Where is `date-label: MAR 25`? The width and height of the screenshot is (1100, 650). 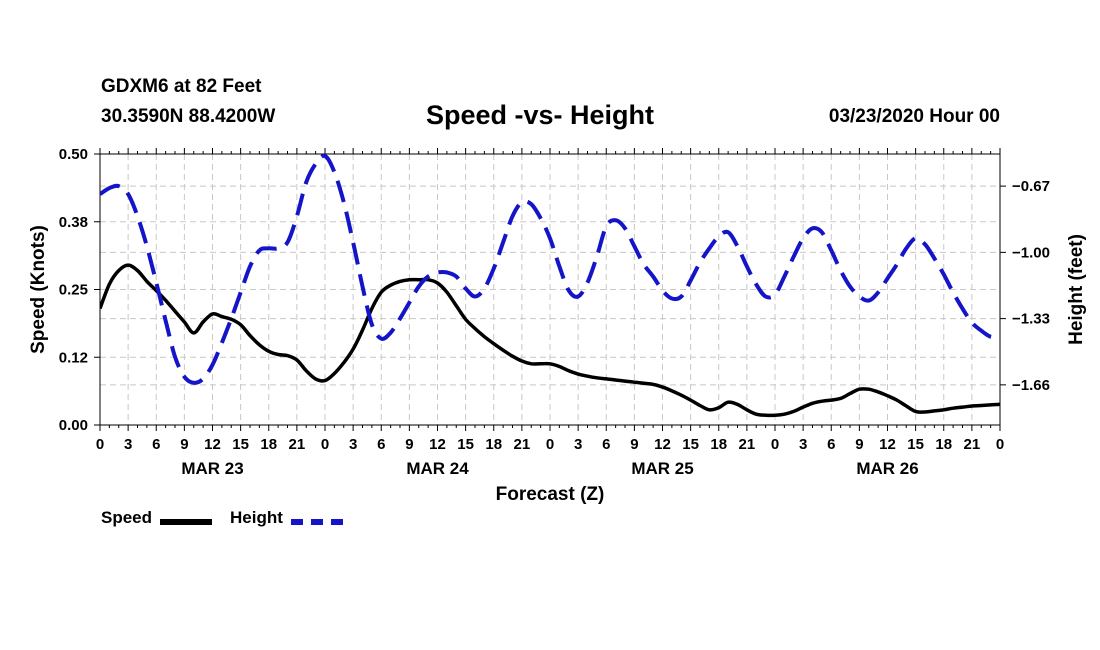
date-label: MAR 25 is located at coordinates (662, 468).